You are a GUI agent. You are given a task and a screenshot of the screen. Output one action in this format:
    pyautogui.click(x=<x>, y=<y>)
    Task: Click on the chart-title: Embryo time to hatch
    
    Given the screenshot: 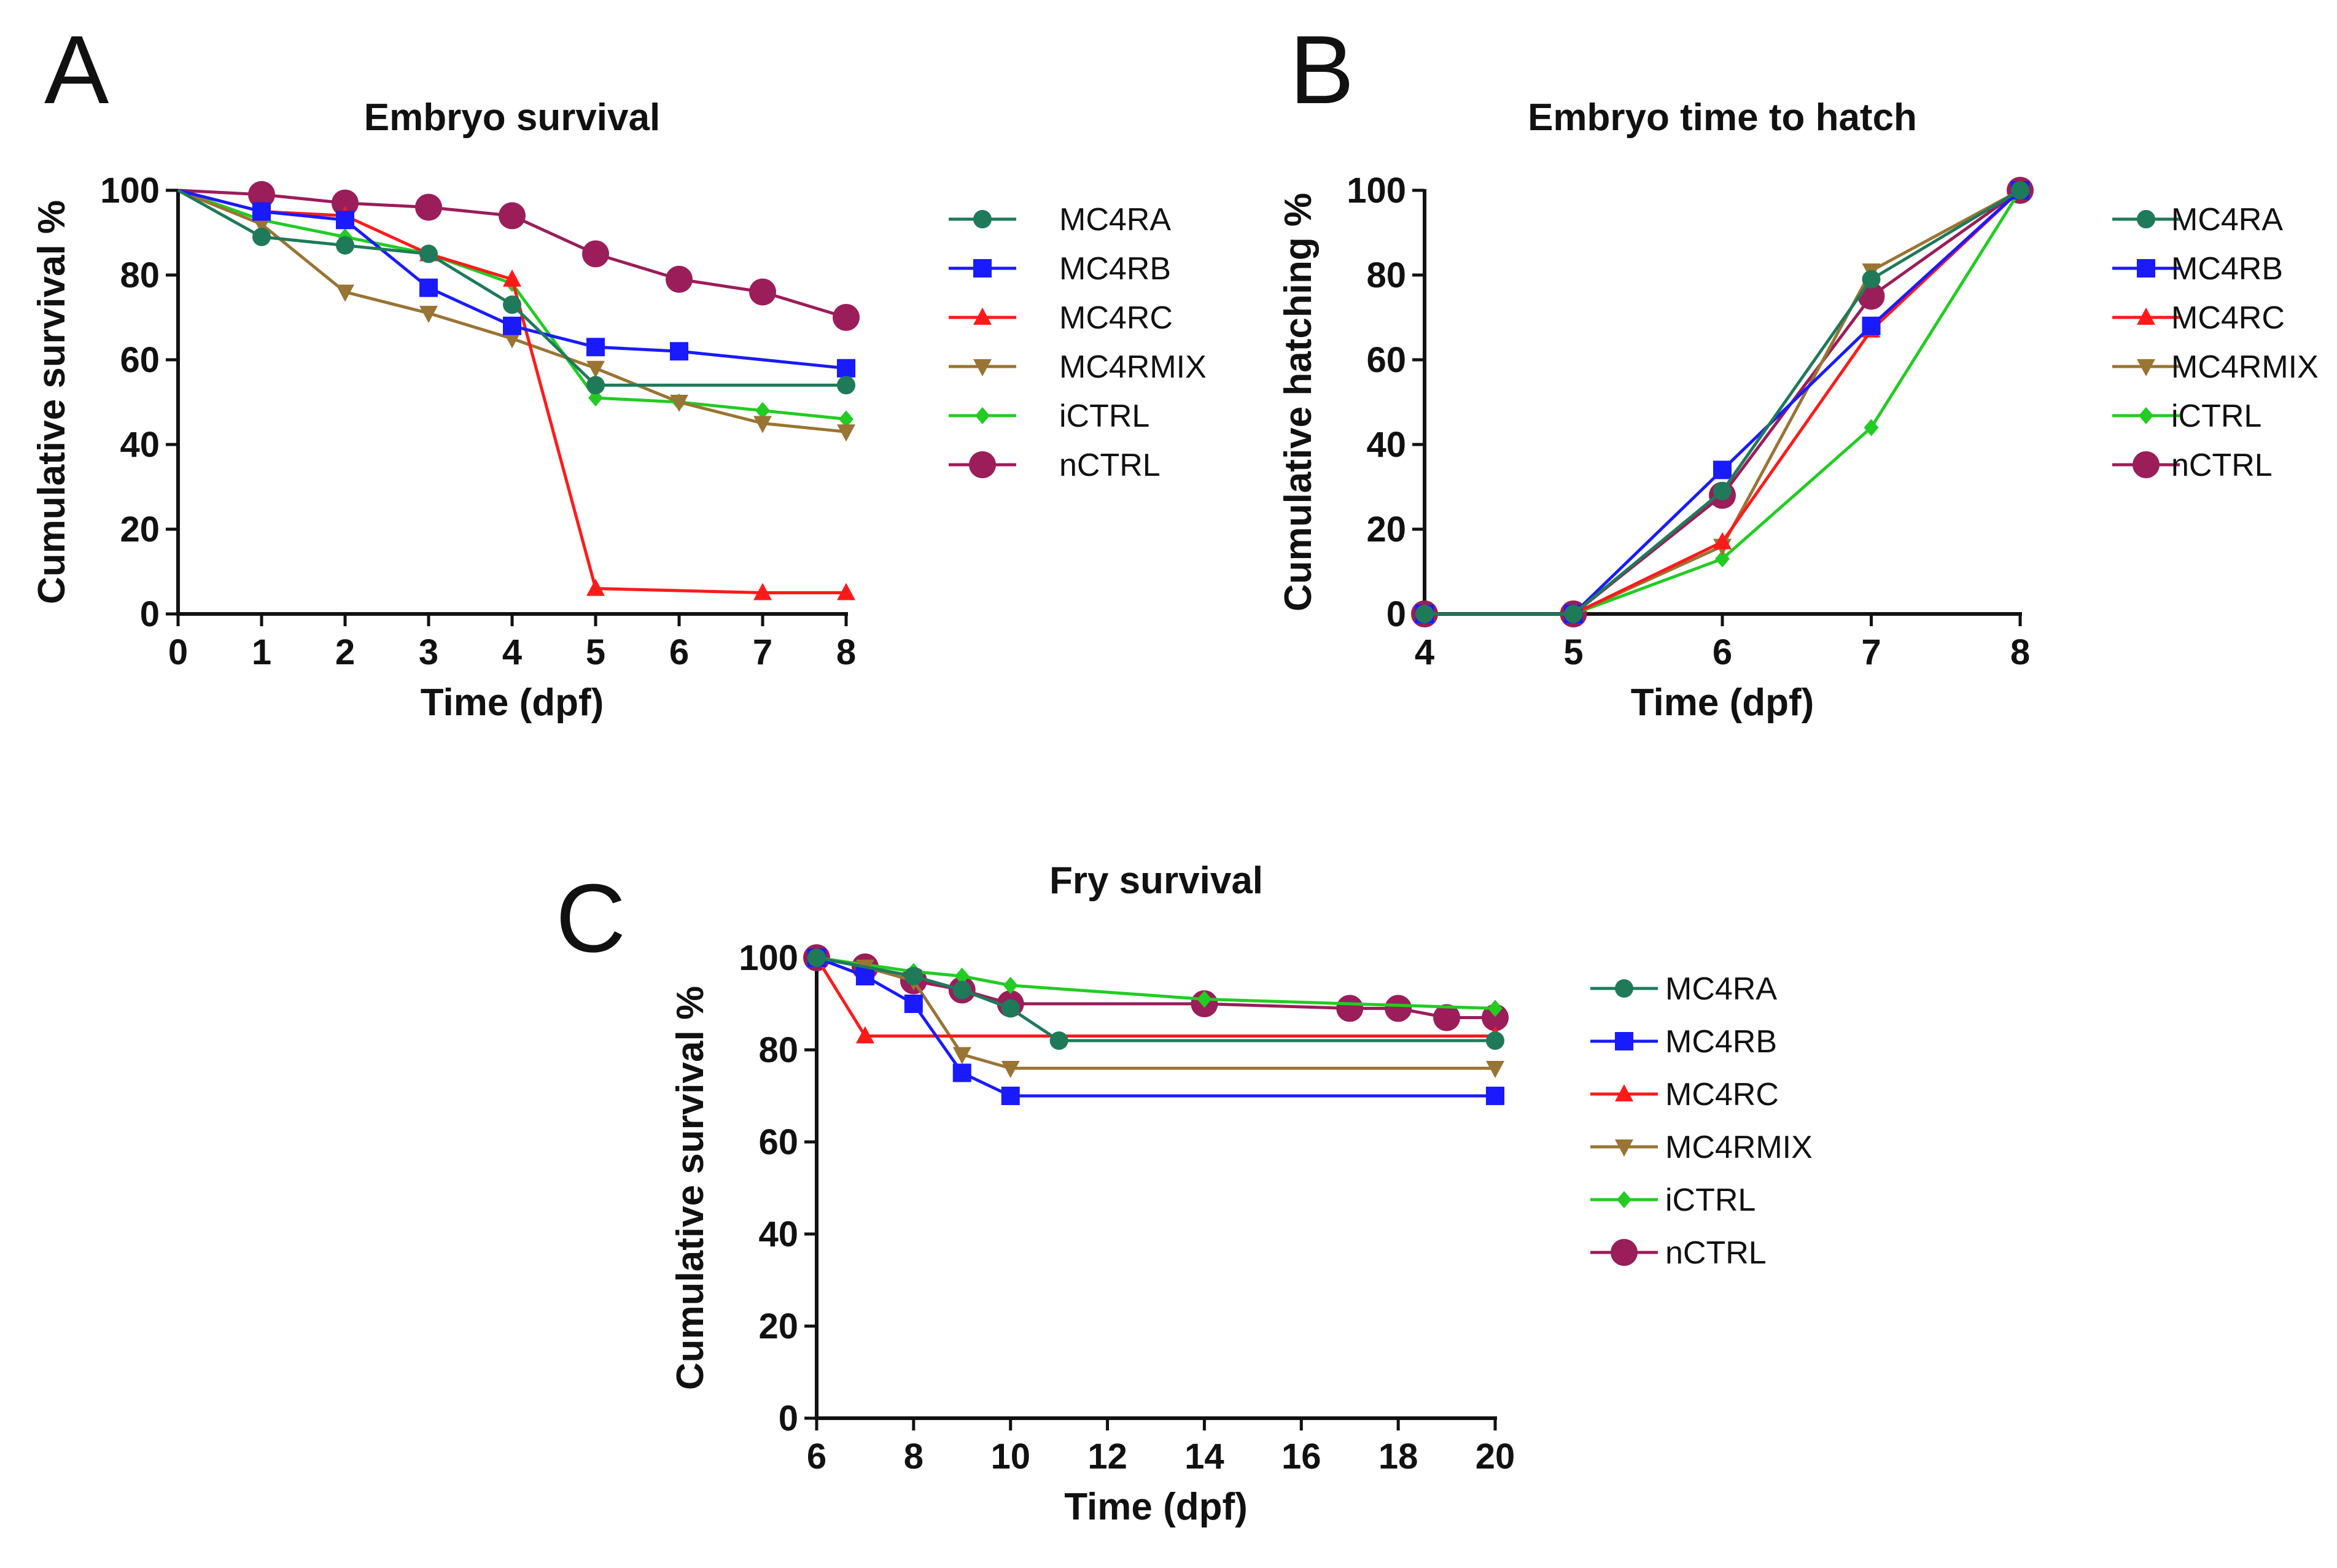 What is the action you would take?
    pyautogui.click(x=1722, y=117)
    